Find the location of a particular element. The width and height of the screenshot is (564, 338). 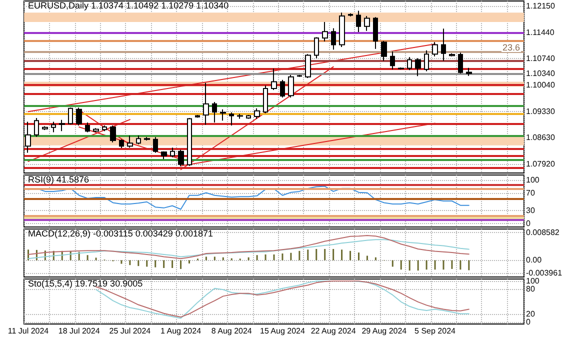

chart-title: Sto(15,5,4) 19.7519 30.9005 is located at coordinates (85, 283).